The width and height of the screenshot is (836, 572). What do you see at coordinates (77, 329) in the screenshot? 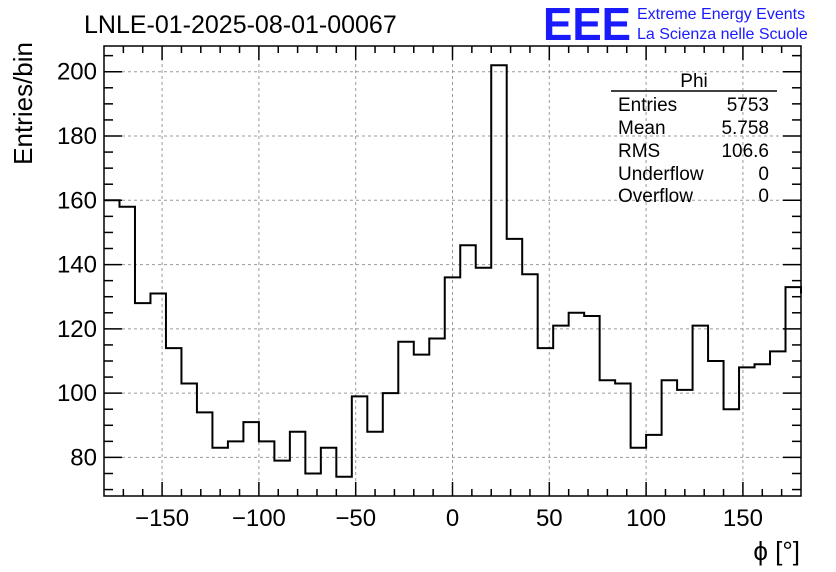
I see `y-tick-label: 120` at bounding box center [77, 329].